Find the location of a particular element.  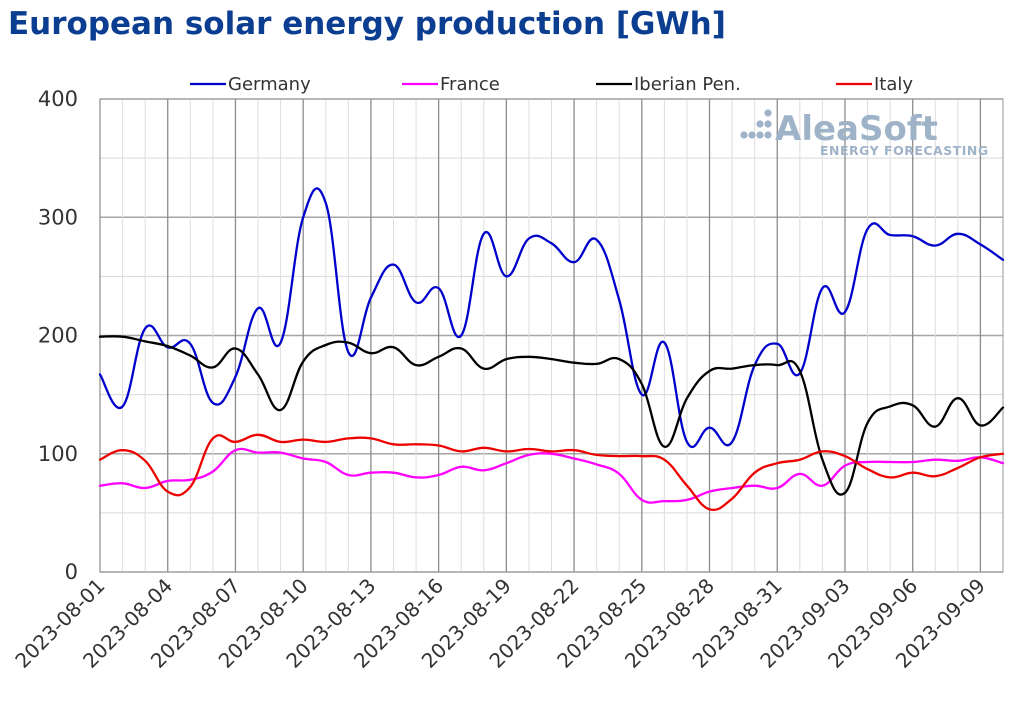

legend-label: France is located at coordinates (470, 84).